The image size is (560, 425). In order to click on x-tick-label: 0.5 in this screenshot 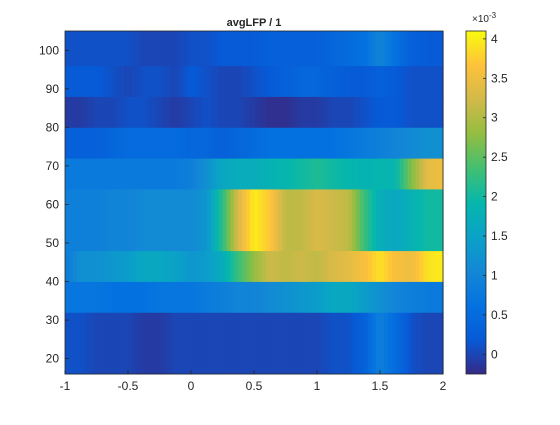, I will do `click(254, 386)`.